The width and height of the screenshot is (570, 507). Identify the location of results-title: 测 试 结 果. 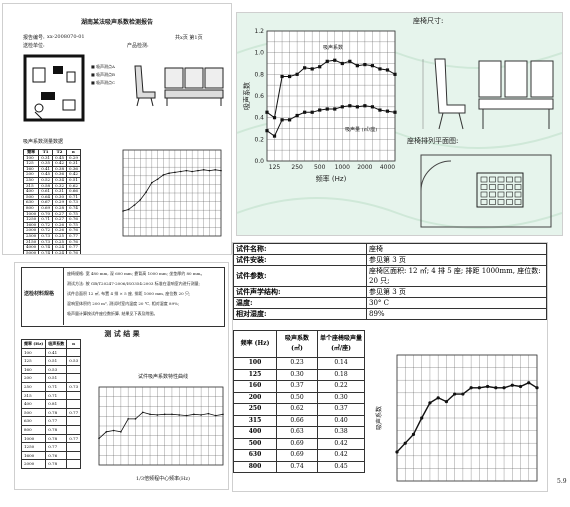
(122, 333).